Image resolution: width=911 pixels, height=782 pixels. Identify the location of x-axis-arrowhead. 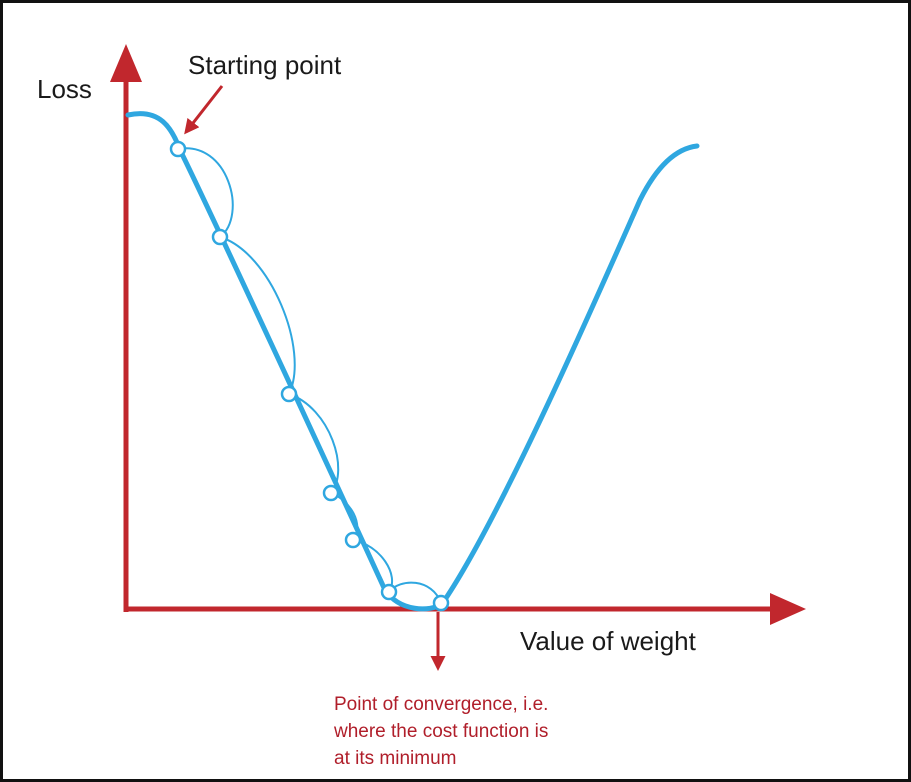
(788, 609).